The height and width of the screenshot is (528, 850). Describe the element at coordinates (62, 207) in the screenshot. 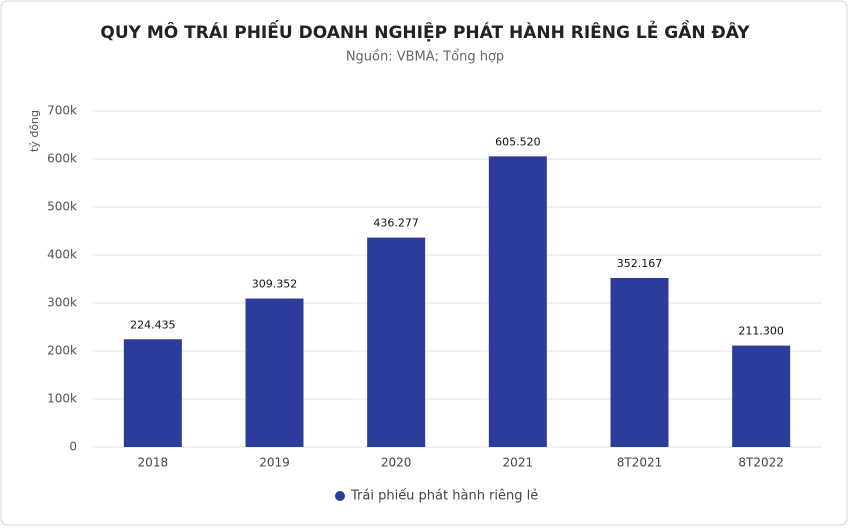

I see `y-tick-label: 500k` at that location.